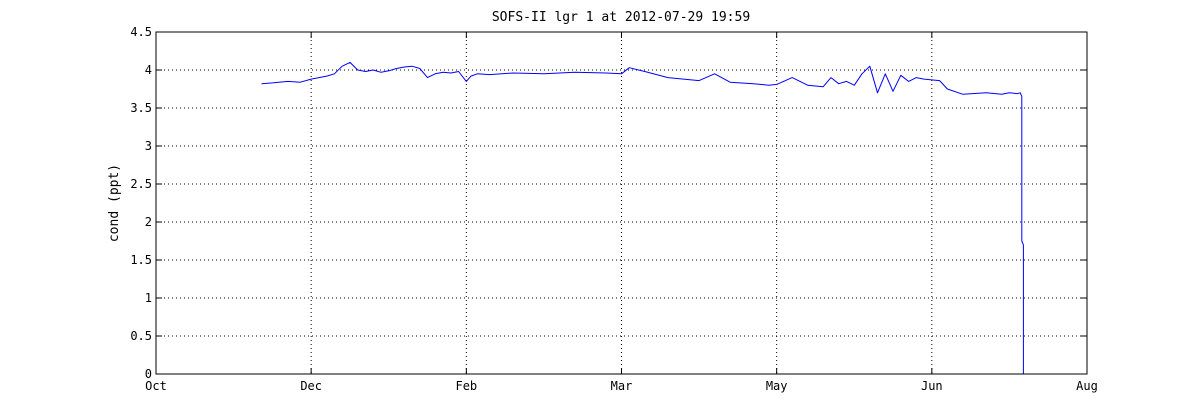 Image resolution: width=1200 pixels, height=420 pixels. I want to click on x-tick-labels: Oct Dec Feb Mar May Jun Aug, so click(621, 386).